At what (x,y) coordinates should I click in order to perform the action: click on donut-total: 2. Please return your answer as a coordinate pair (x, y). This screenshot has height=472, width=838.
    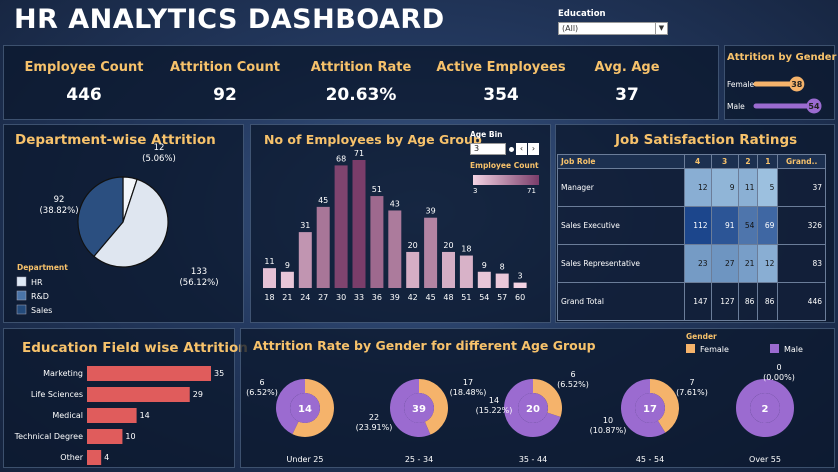
    Looking at the image, I should click on (765, 409).